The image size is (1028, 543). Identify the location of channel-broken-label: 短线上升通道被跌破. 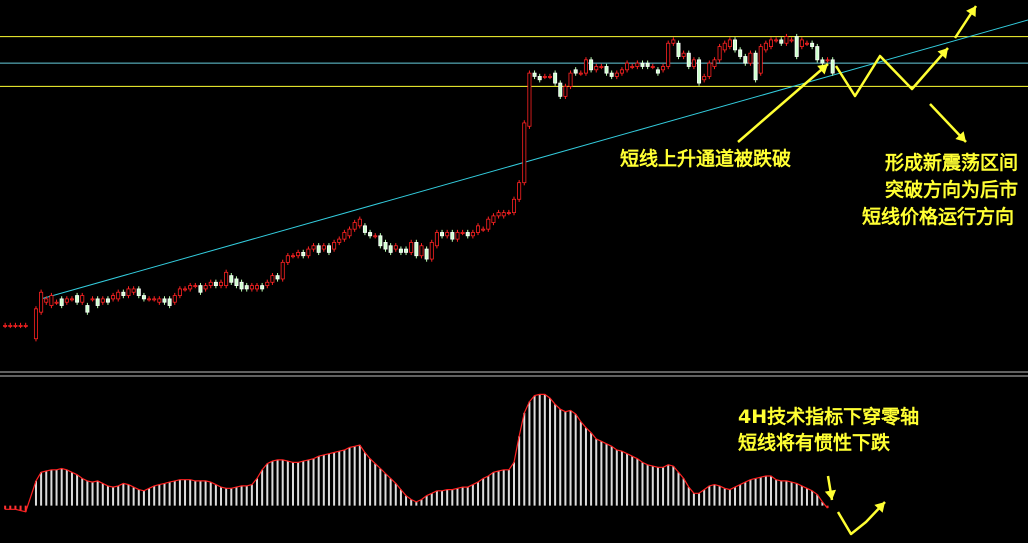
(706, 159).